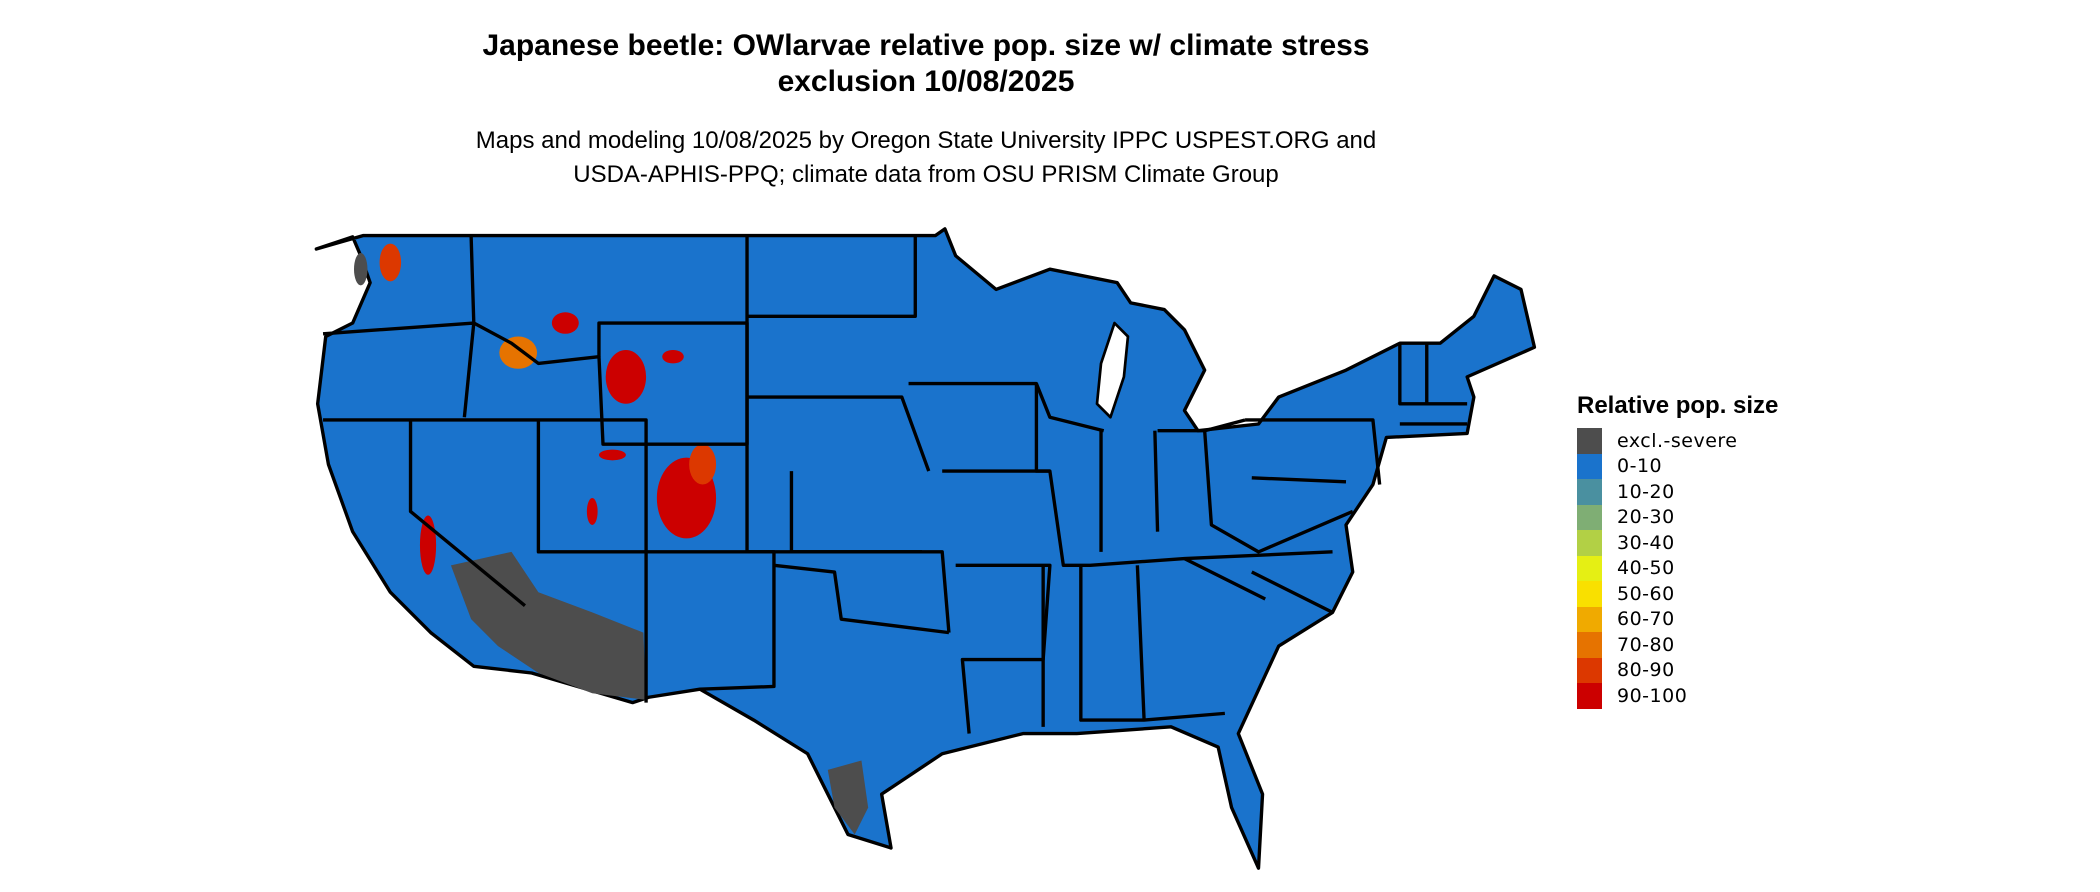 This screenshot has height=892, width=2100. What do you see at coordinates (1646, 670) in the screenshot?
I see `legend-label: 80-90` at bounding box center [1646, 670].